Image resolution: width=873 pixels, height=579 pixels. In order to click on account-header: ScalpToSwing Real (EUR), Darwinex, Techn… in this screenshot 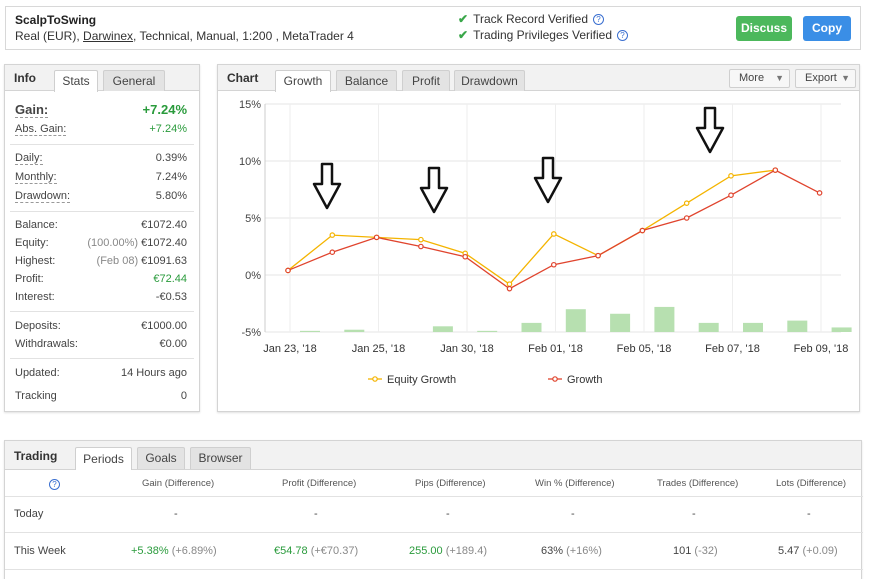, I will do `click(433, 28)`.